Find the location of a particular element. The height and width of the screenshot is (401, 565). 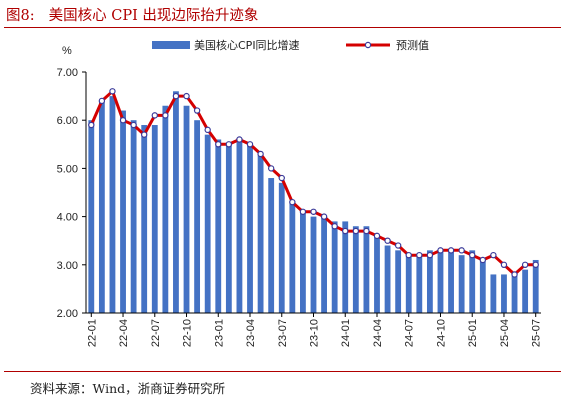

y-axis-unit: % is located at coordinates (67, 51).